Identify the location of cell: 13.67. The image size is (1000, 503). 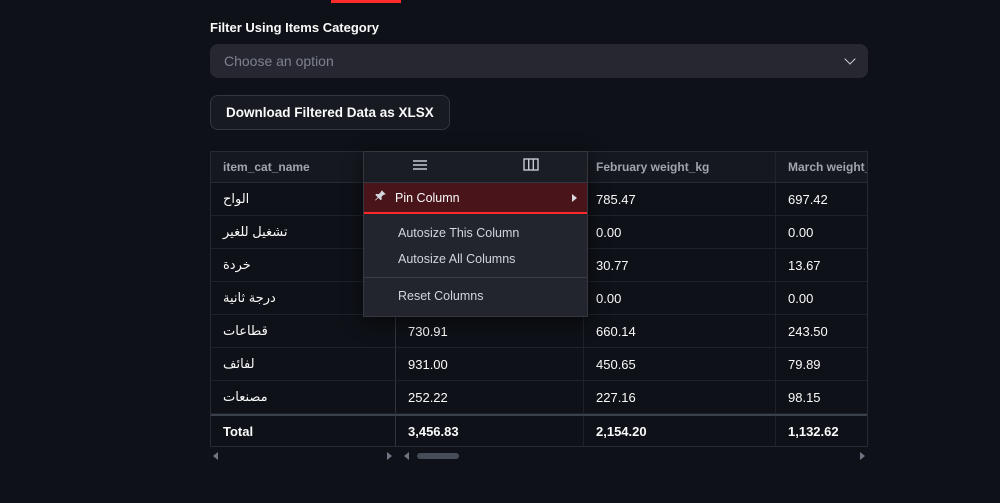
(804, 265).